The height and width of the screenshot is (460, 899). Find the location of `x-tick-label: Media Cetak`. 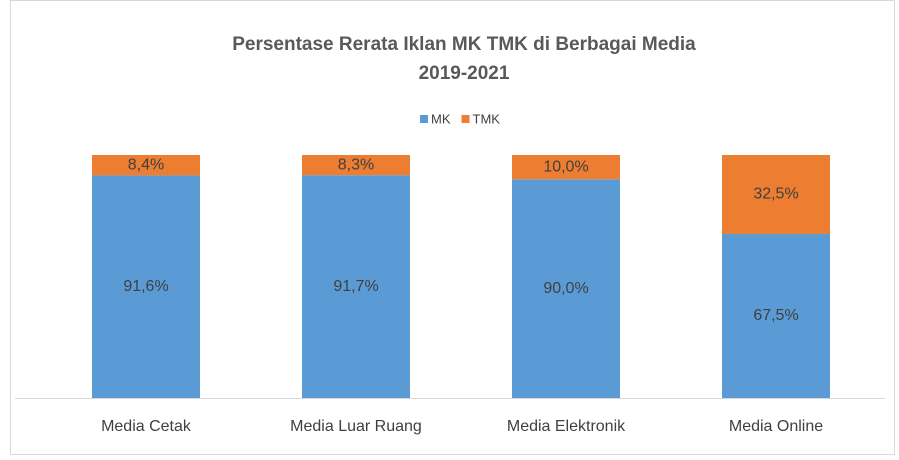

x-tick-label: Media Cetak is located at coordinates (146, 426).